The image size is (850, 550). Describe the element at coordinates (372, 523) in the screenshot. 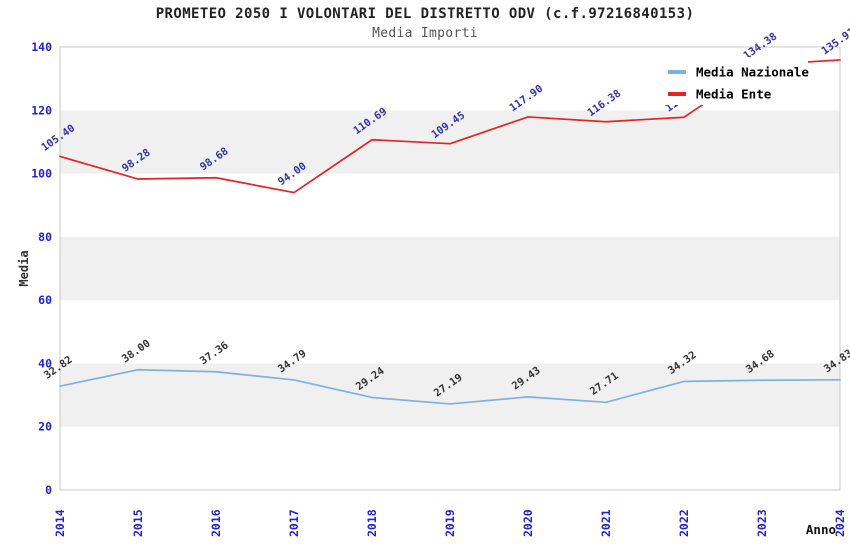

I see `x-tick-label: 2018` at that location.